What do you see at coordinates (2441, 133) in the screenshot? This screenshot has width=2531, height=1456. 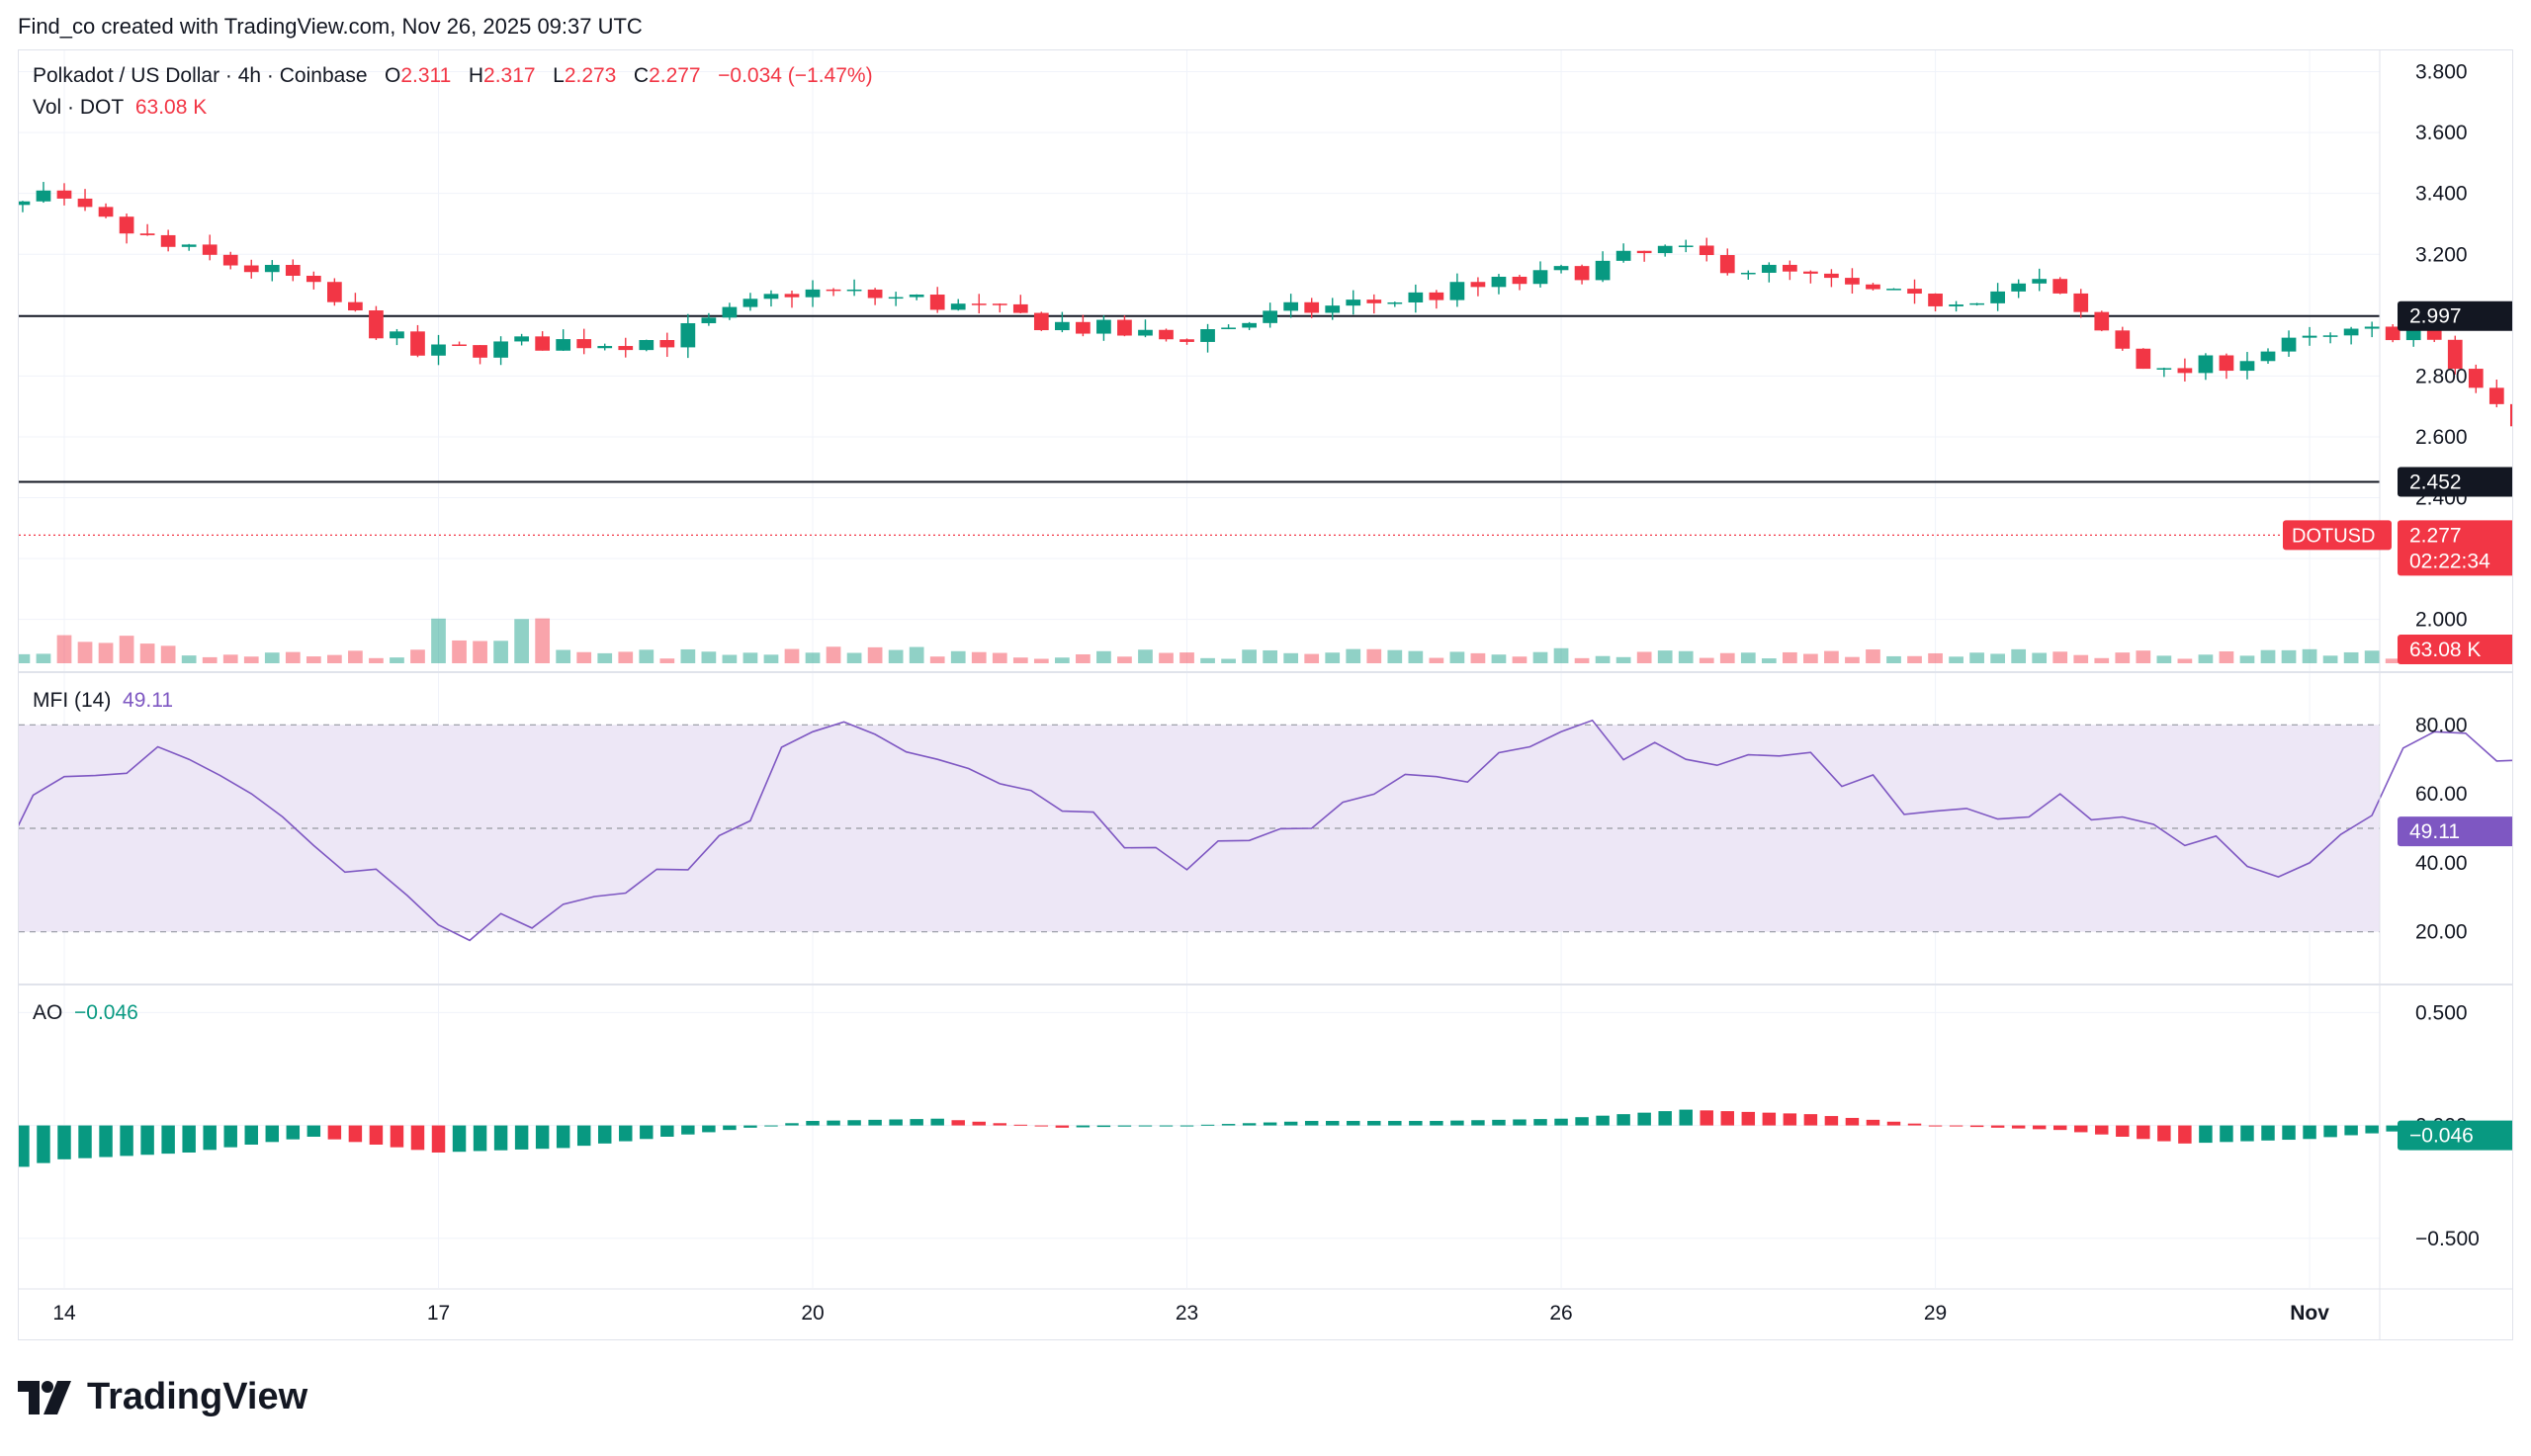 I see `price-tick-label: 3.600` at bounding box center [2441, 133].